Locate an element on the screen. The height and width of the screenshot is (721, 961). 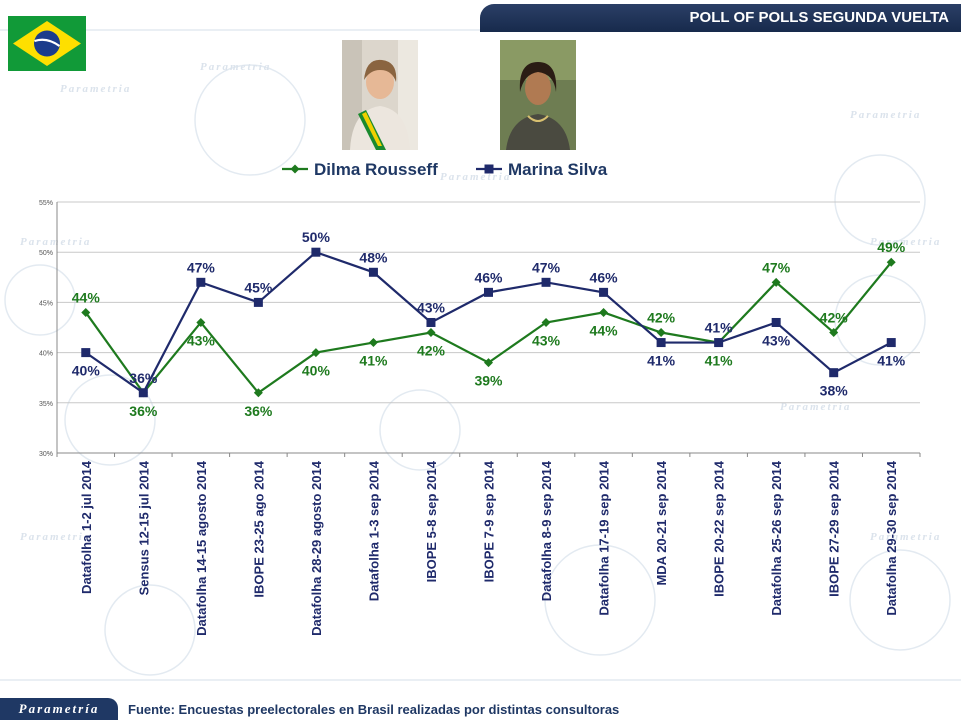
x-tick-label: Datafolha 8-9 sep 2014 is located at coordinates (546, 530).